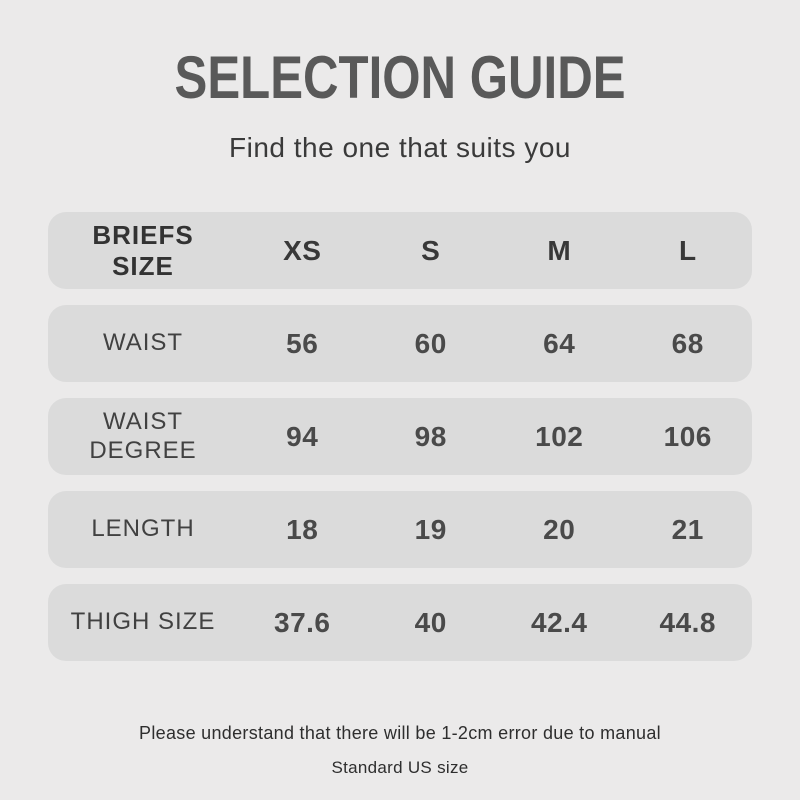 The image size is (800, 800). I want to click on table-cell: 19, so click(430, 529).